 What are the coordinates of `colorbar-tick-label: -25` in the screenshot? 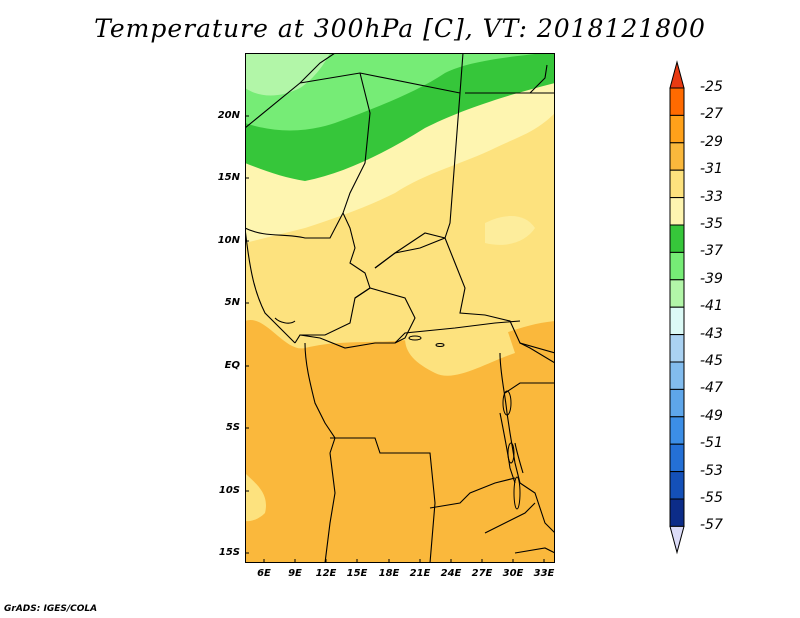 It's located at (711, 87).